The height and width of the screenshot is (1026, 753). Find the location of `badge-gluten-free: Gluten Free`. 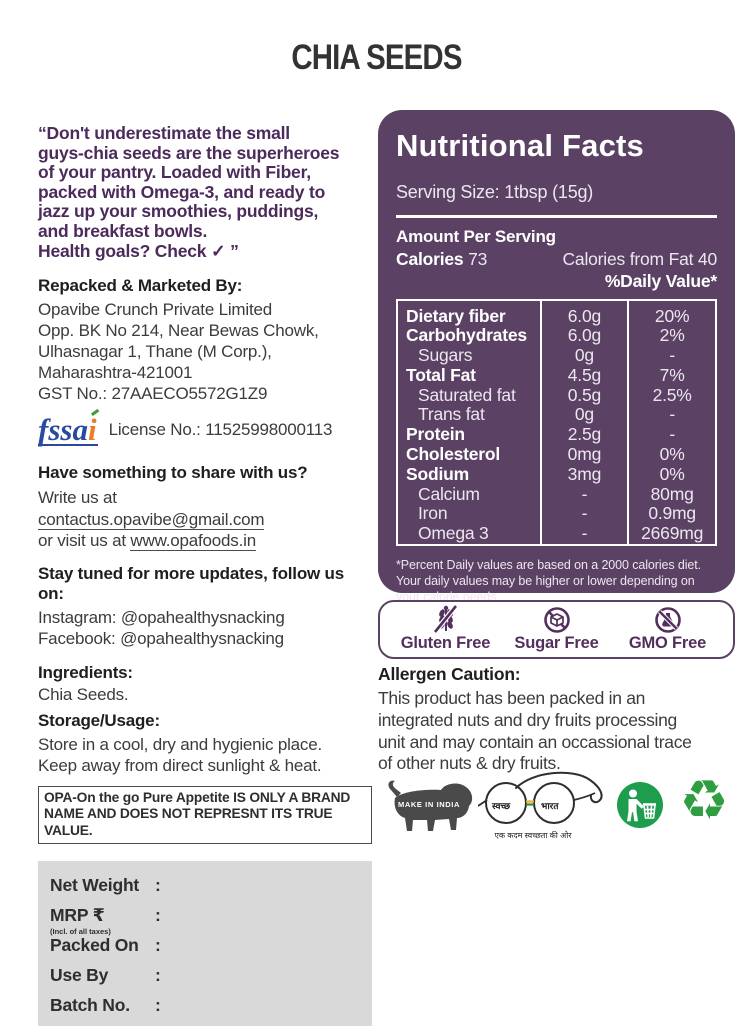

badge-gluten-free: Gluten Free is located at coordinates (445, 628).